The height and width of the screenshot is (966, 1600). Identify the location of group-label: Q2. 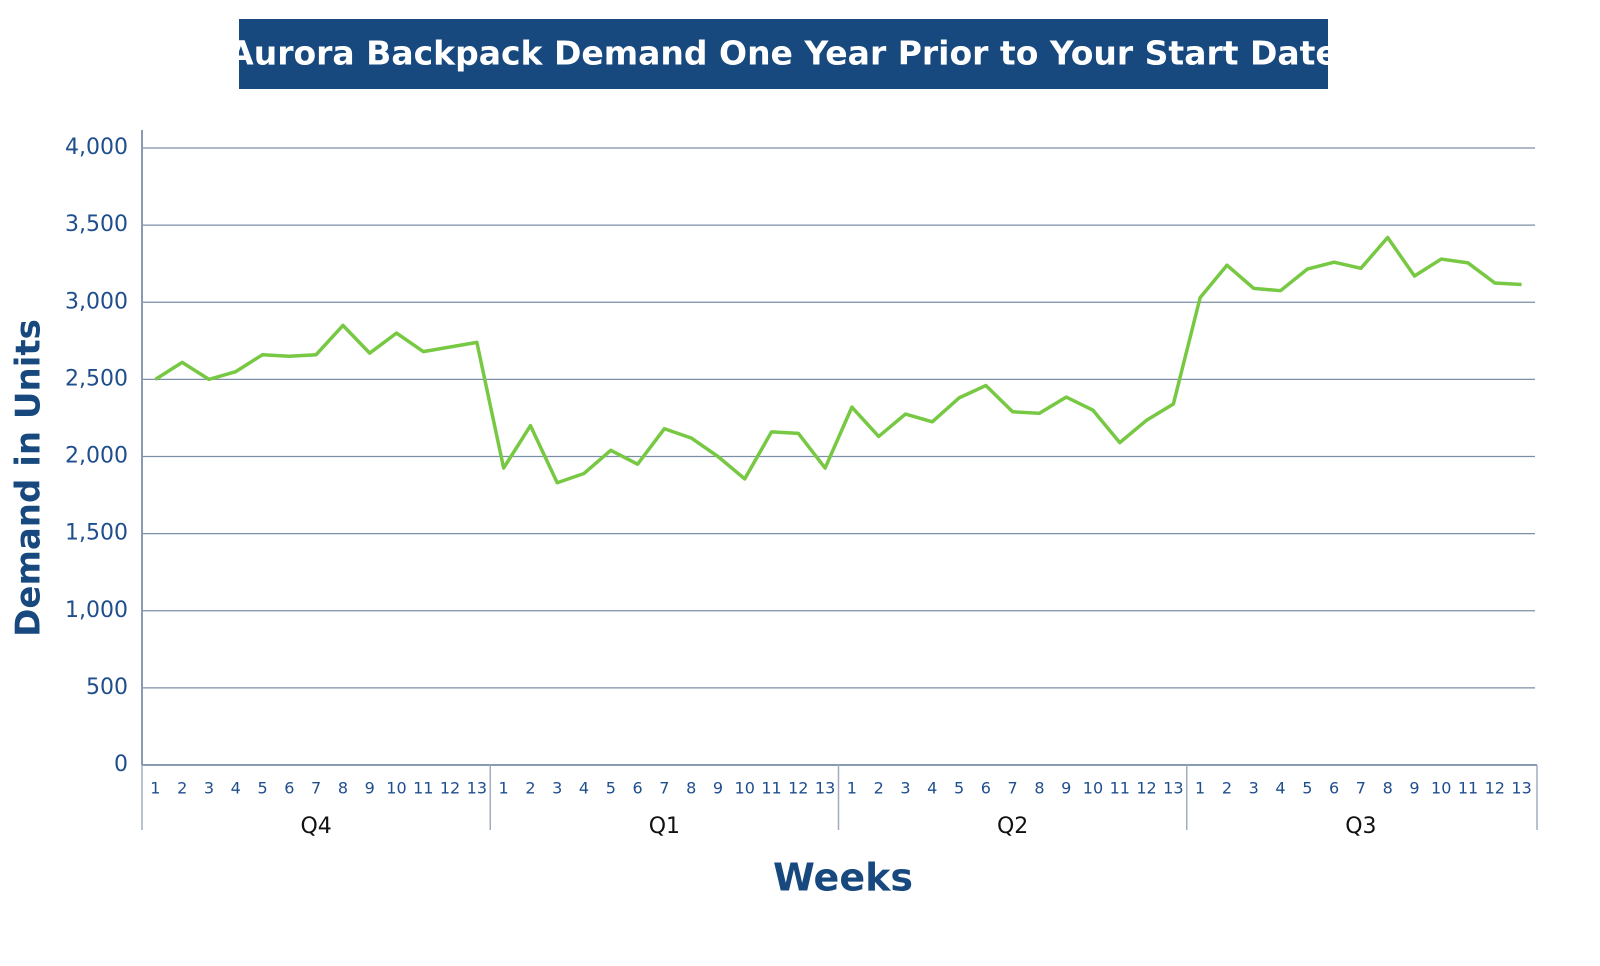
(1012, 826).